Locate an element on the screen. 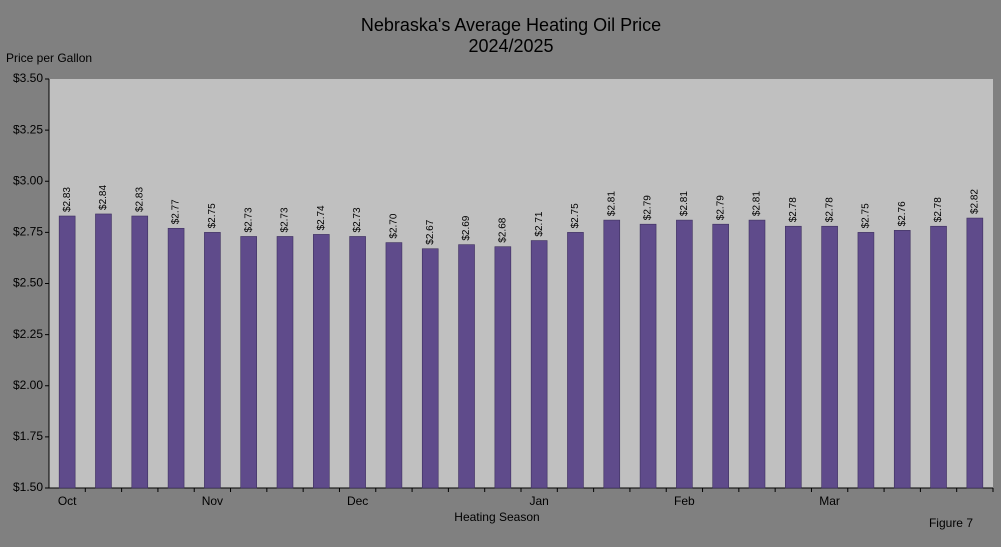  value-label: $2.67 is located at coordinates (430, 231).